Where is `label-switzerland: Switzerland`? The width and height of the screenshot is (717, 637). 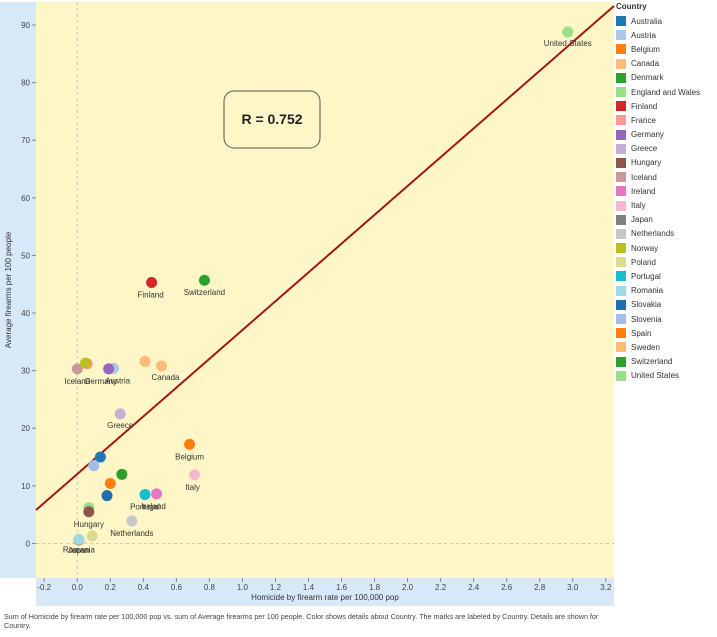
label-switzerland: Switzerland is located at coordinates (204, 292).